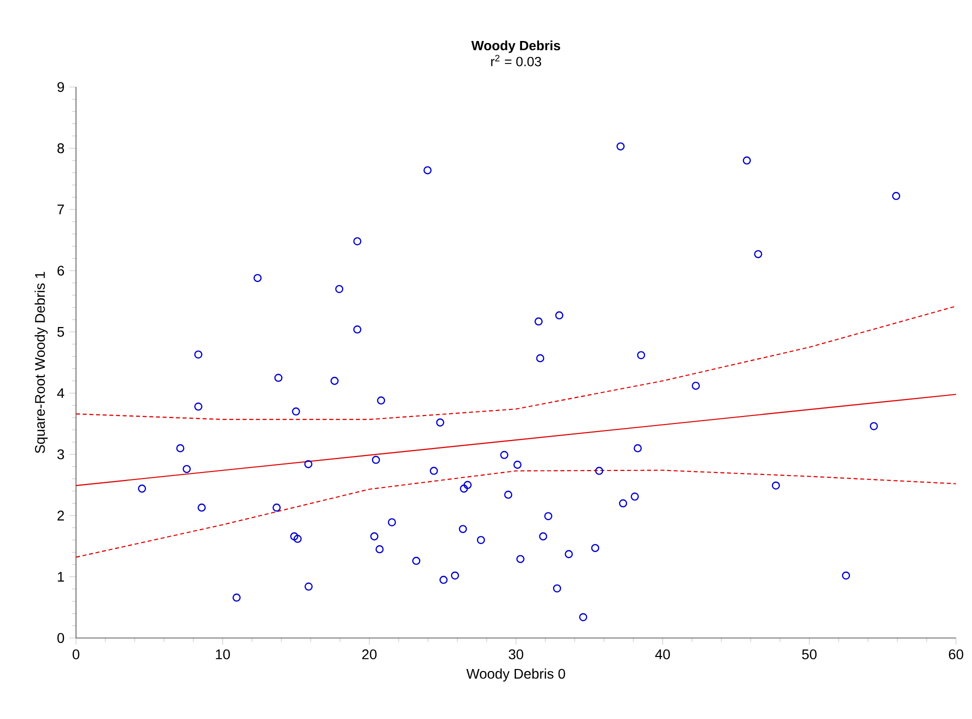 Image resolution: width=972 pixels, height=719 pixels. I want to click on y-tick-label: 5, so click(60, 332).